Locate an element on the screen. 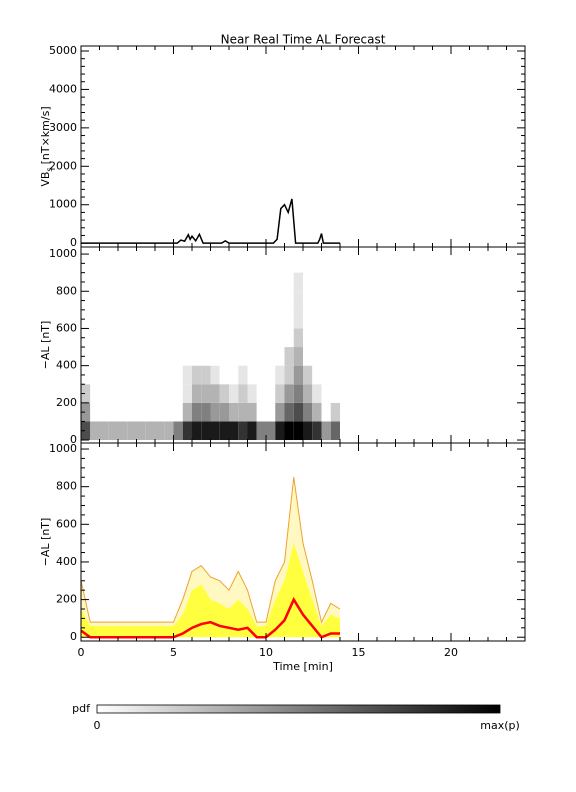 Image resolution: width=576 pixels, height=792 pixels. y-tick-label: 5000 is located at coordinates (63, 50).